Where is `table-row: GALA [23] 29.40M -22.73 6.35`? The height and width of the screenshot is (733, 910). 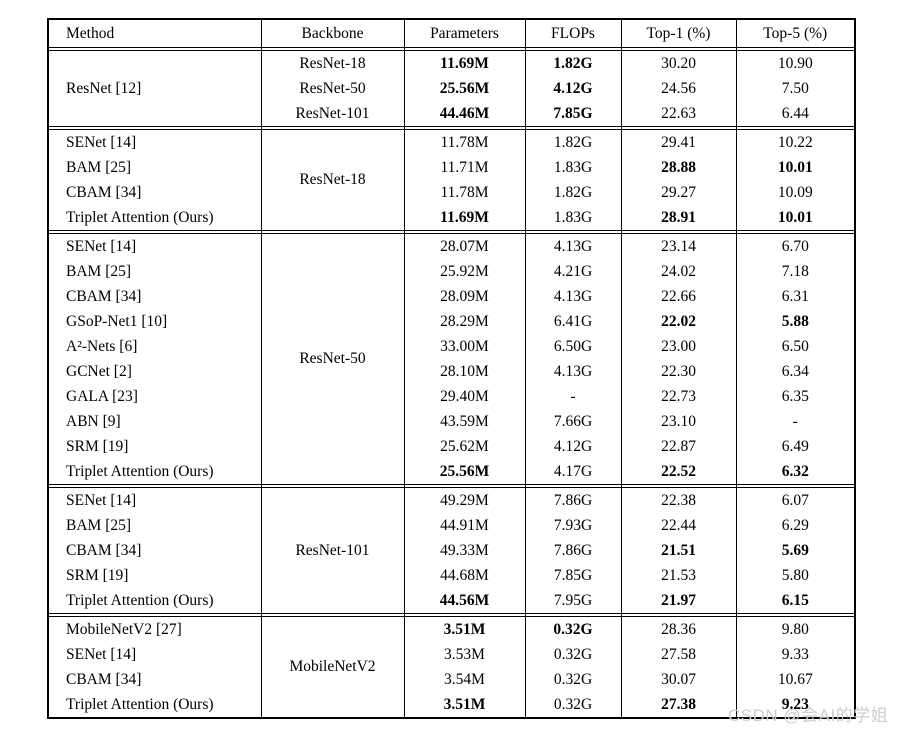
table-row: GALA [23] 29.40M -22.73 6.35 is located at coordinates (451, 396).